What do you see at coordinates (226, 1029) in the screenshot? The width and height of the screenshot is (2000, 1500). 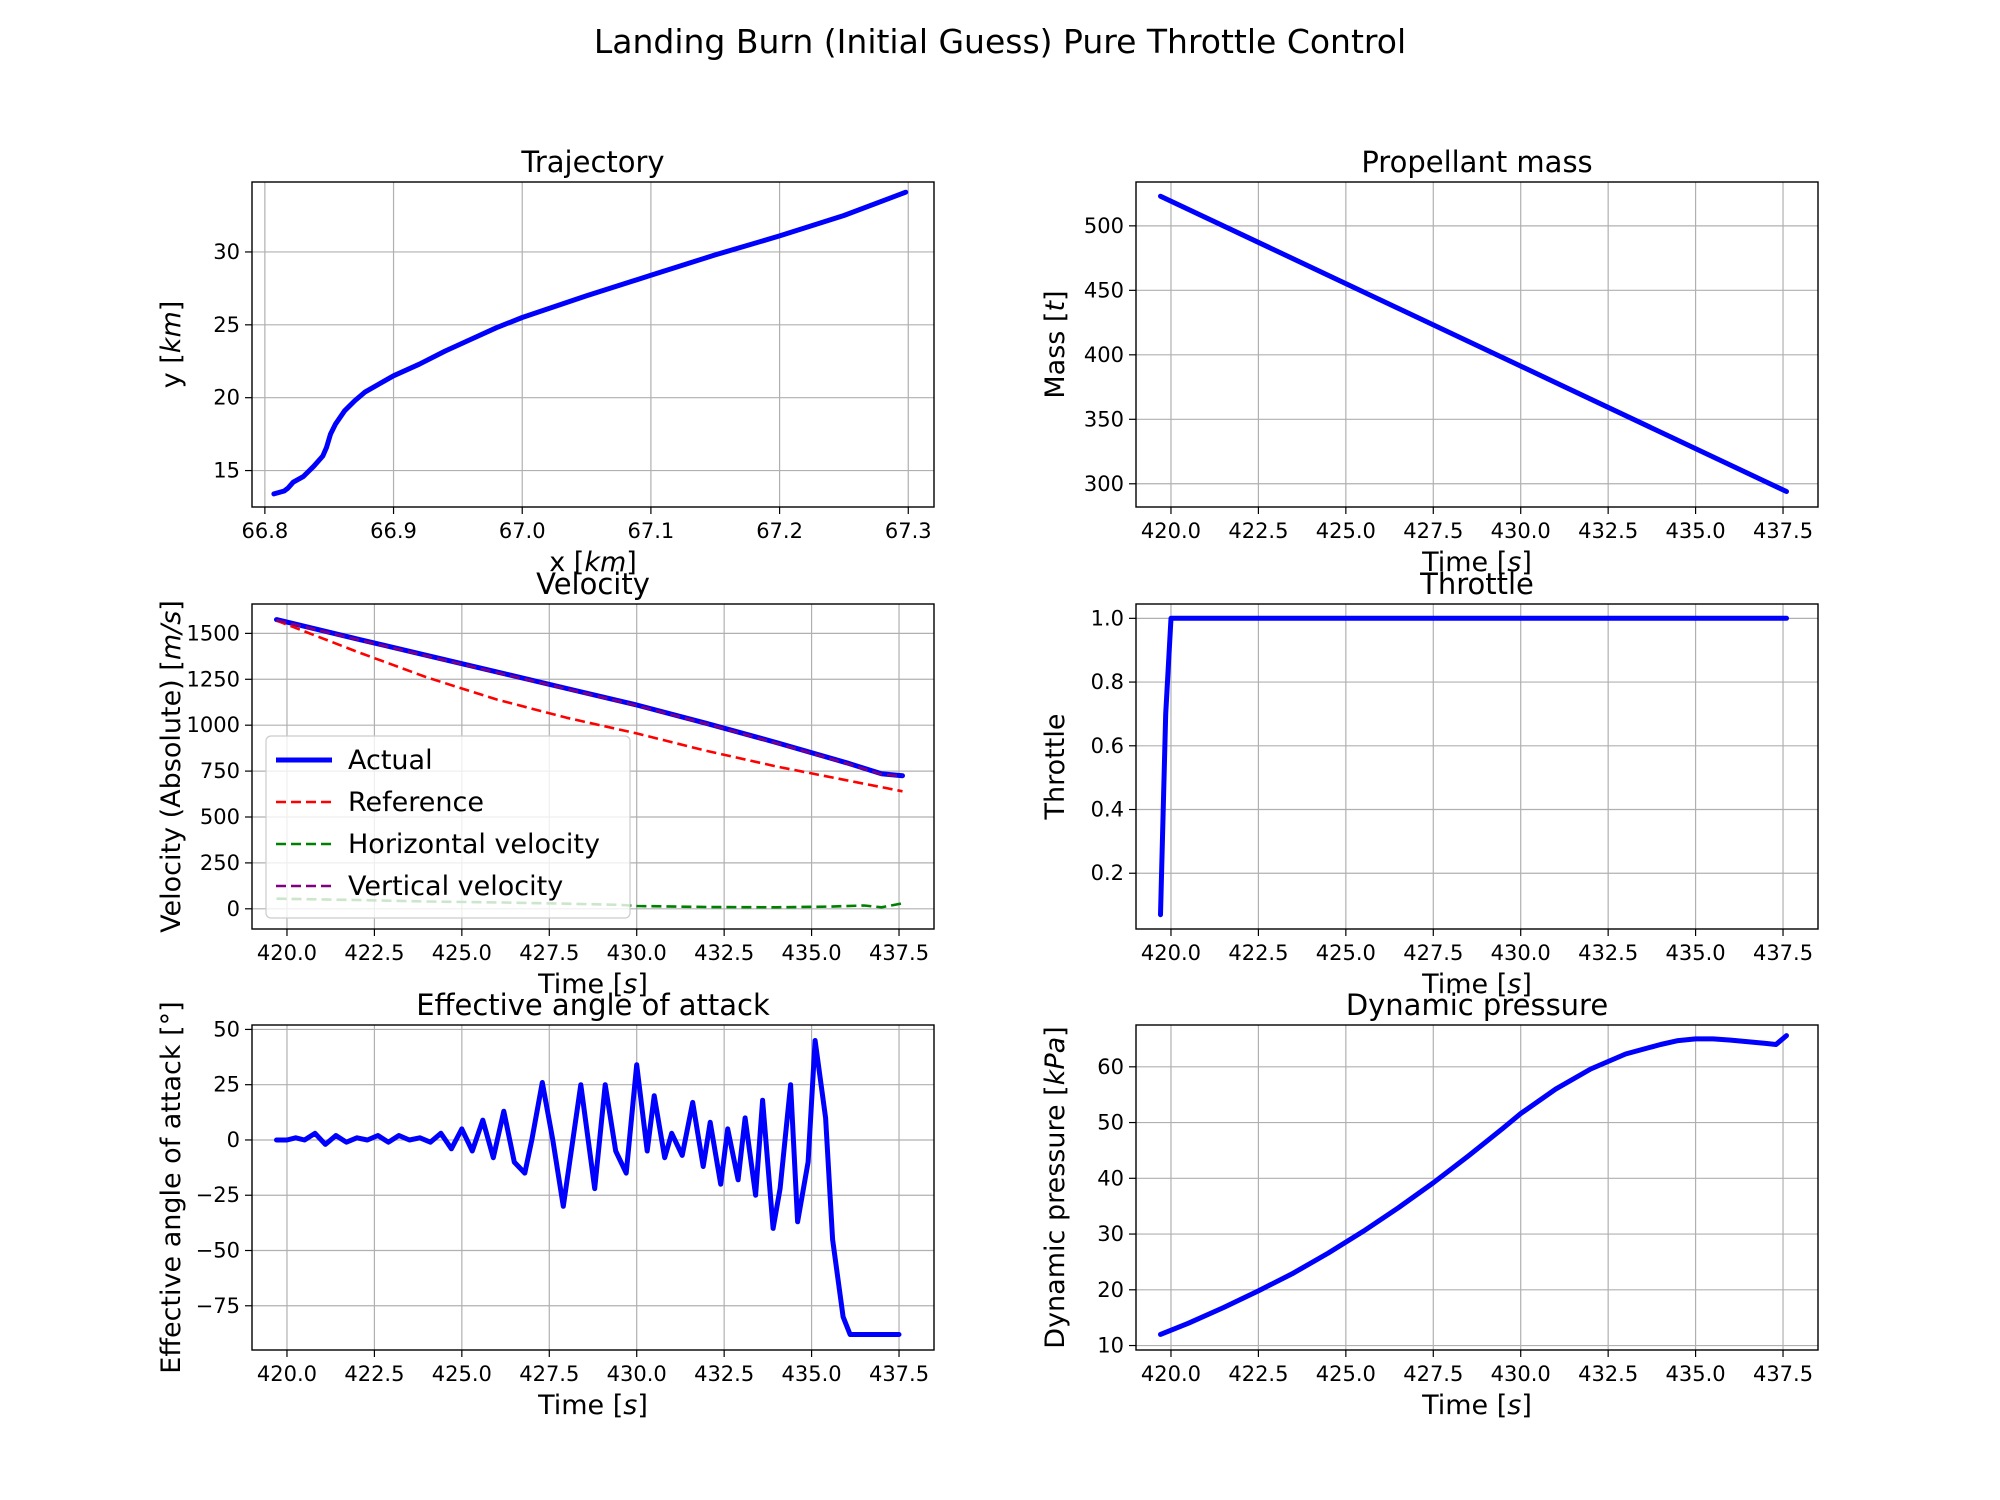 I see `y-tick-label: 50` at bounding box center [226, 1029].